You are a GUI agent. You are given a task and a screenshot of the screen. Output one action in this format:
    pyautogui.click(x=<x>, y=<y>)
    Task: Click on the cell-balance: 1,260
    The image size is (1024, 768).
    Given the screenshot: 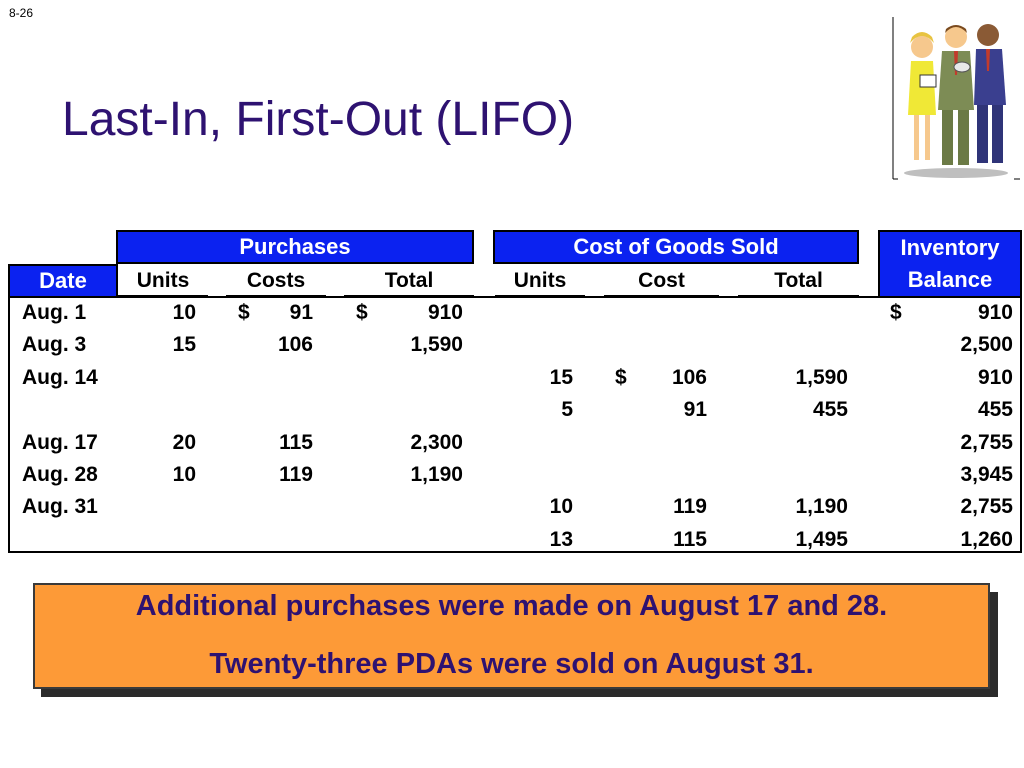 What is the action you would take?
    pyautogui.click(x=986, y=539)
    